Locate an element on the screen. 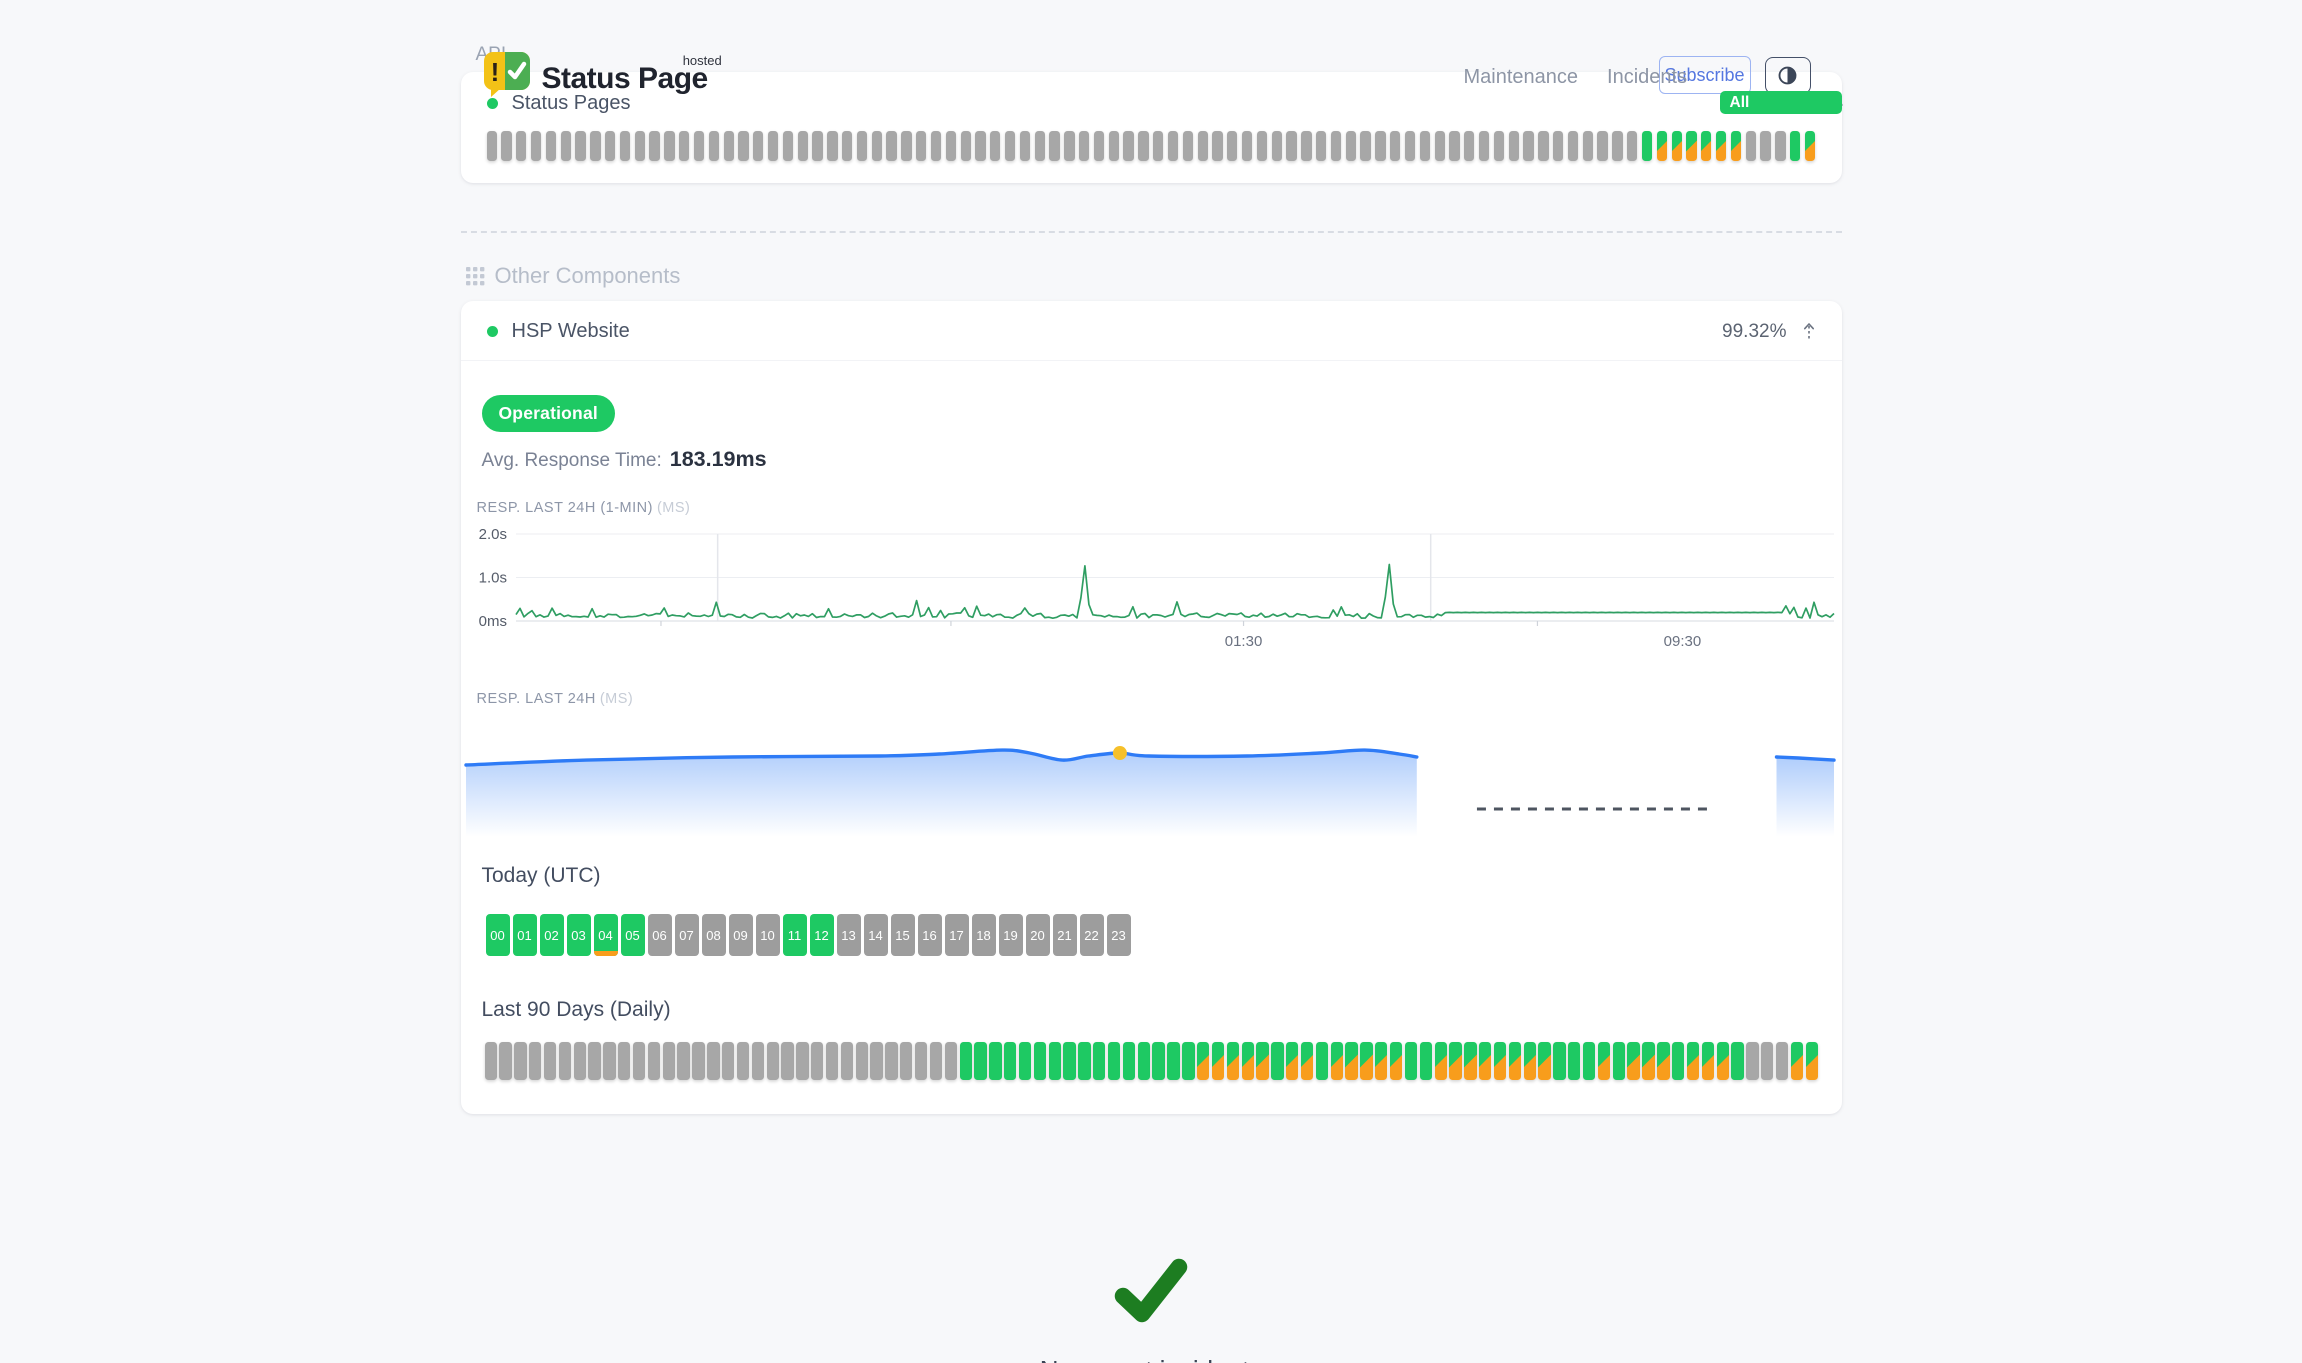 The width and height of the screenshot is (2302, 1363). hour-block-02: 02 is located at coordinates (551, 935).